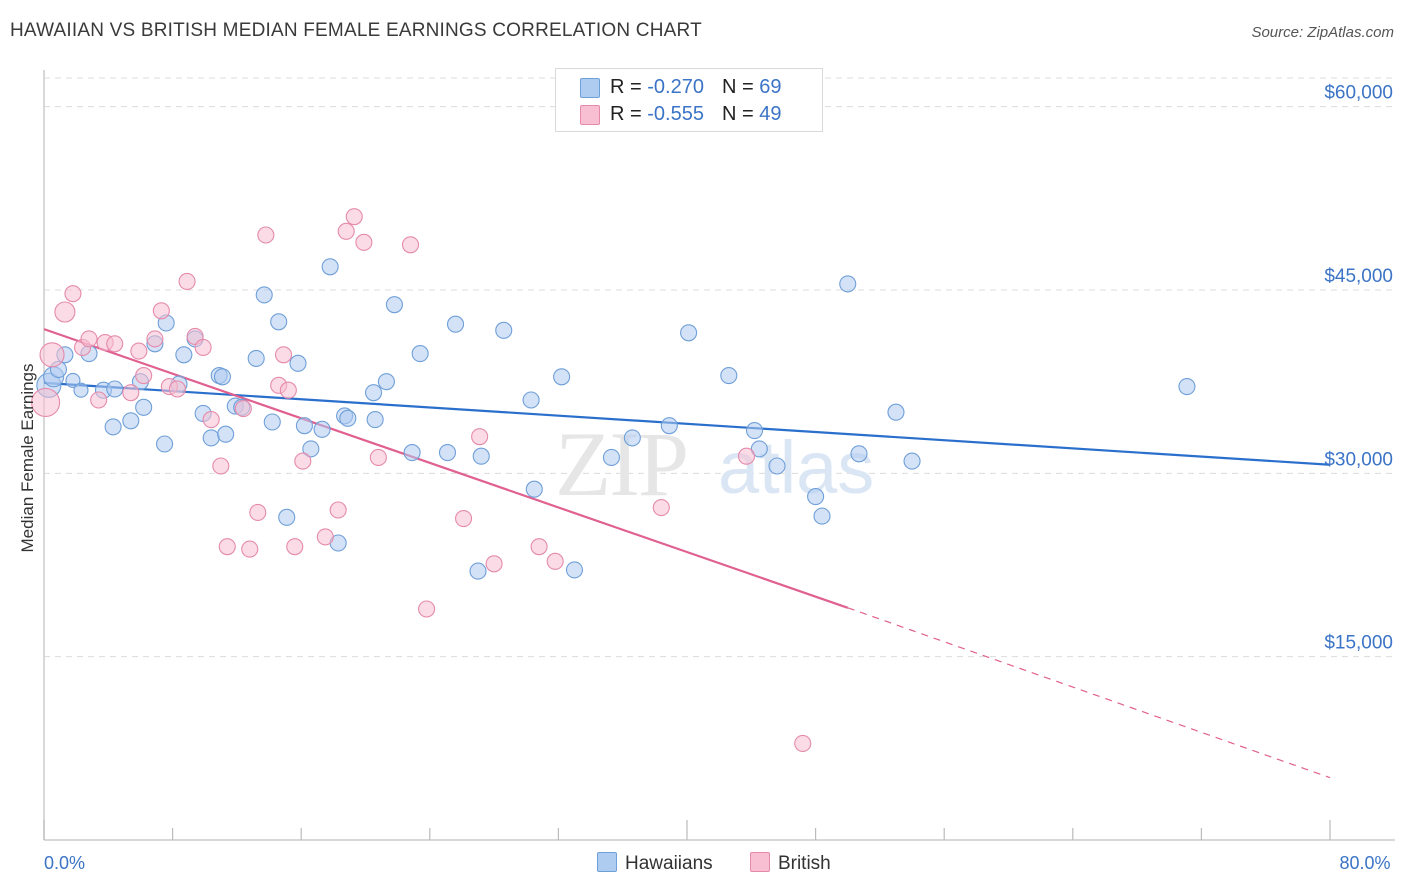 The height and width of the screenshot is (892, 1406). I want to click on british-legend-swatch, so click(759, 862).